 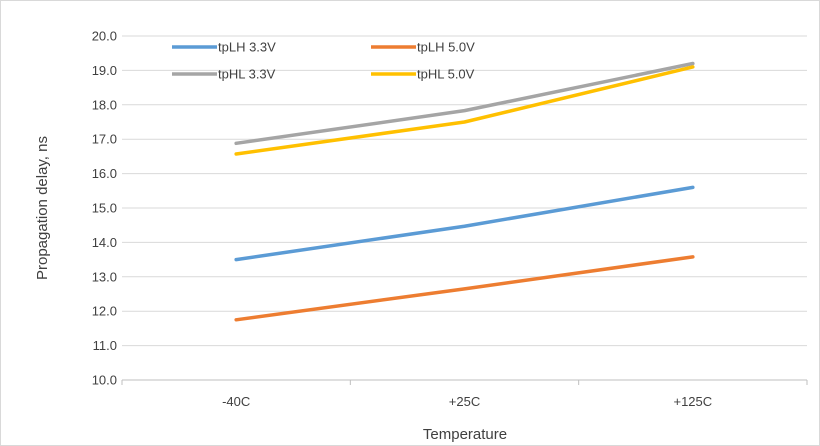 I want to click on y-tick-label: 10.0, so click(x=104, y=380).